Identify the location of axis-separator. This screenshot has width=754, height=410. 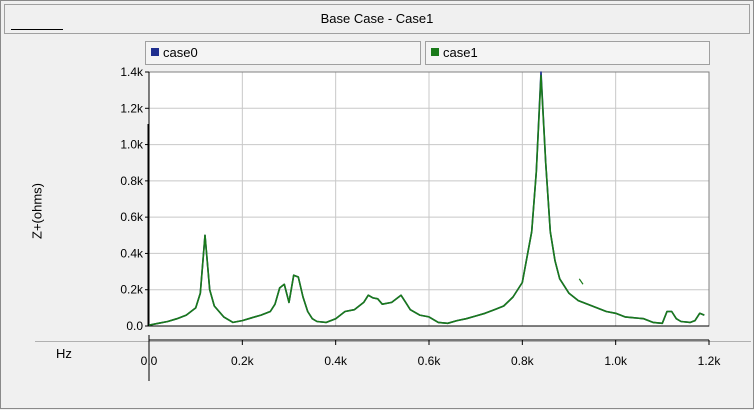
(393, 341).